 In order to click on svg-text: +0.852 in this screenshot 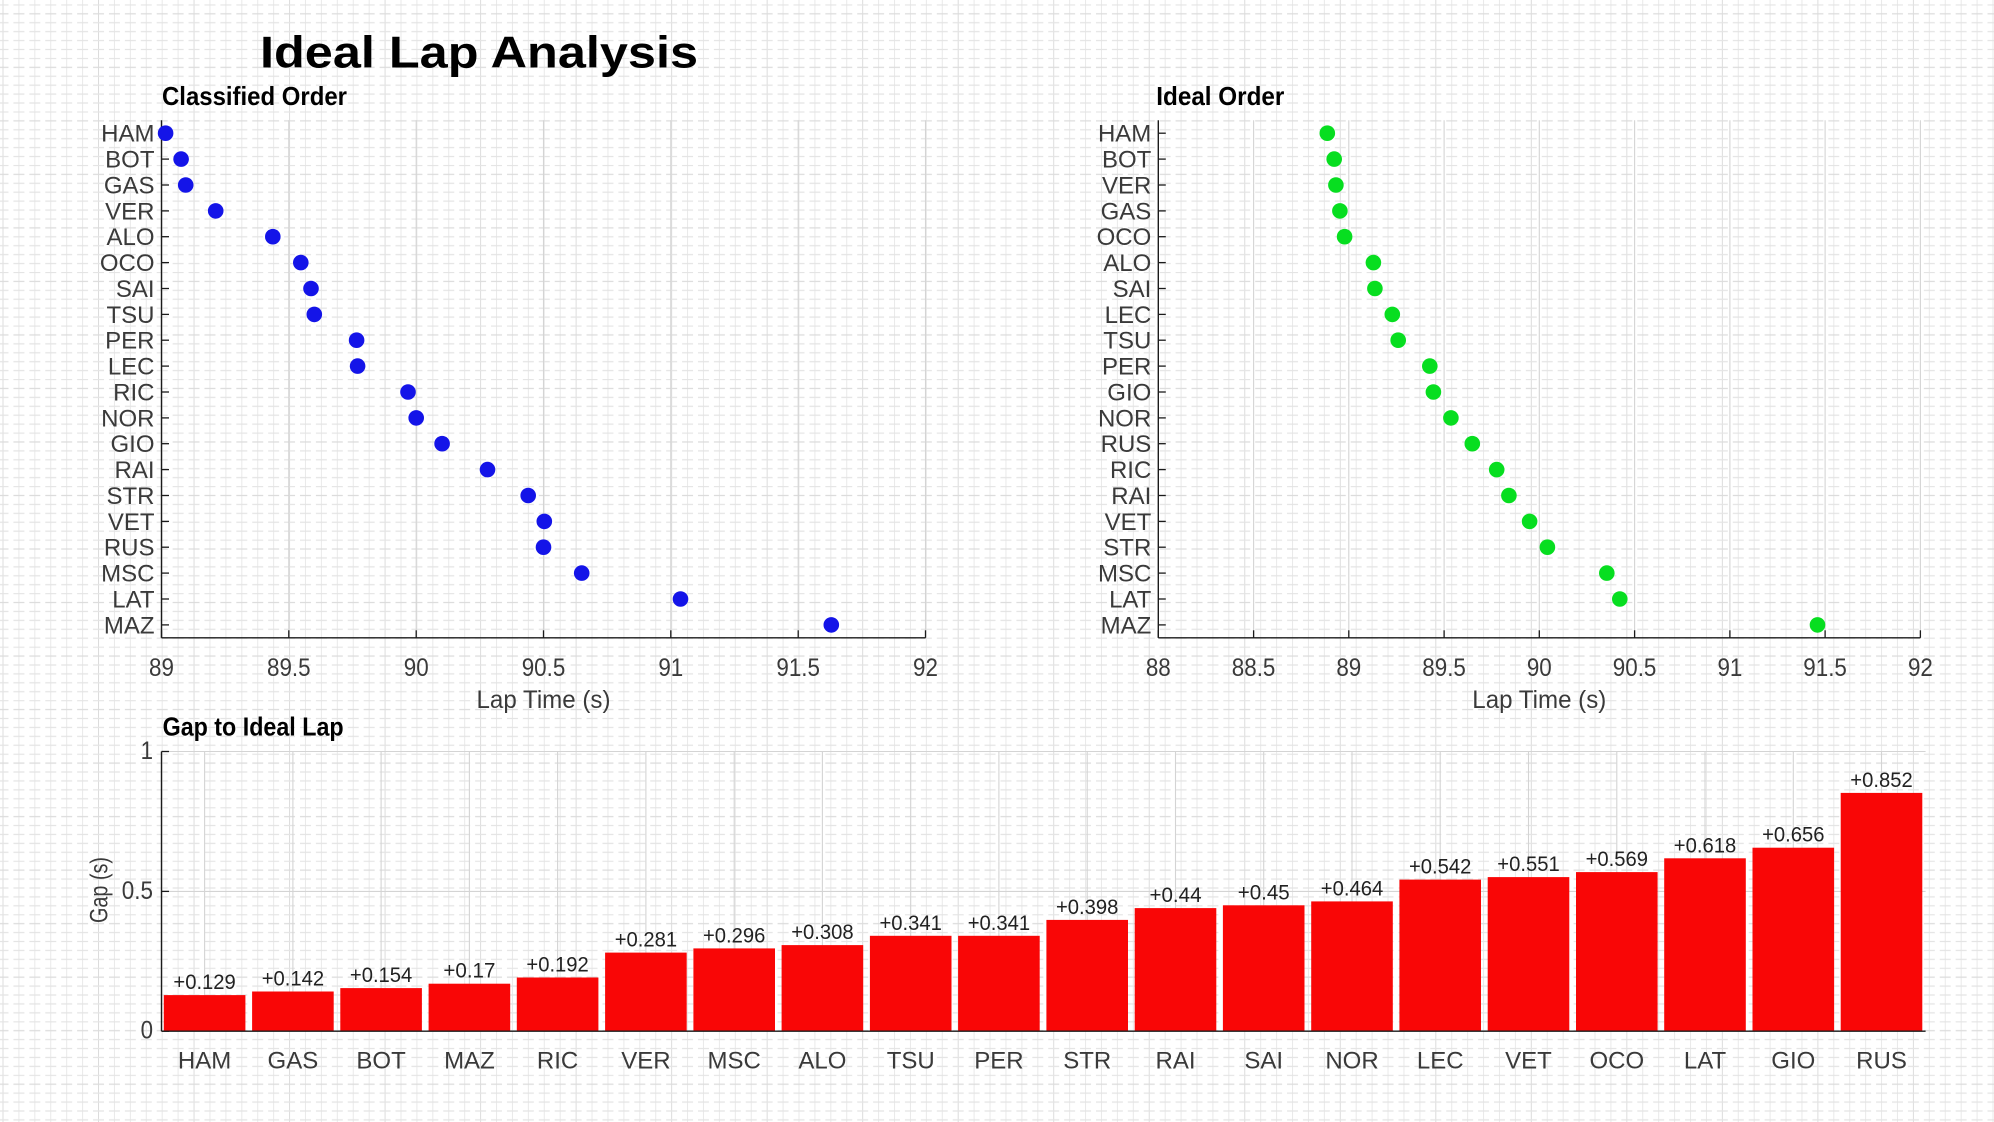, I will do `click(1881, 780)`.